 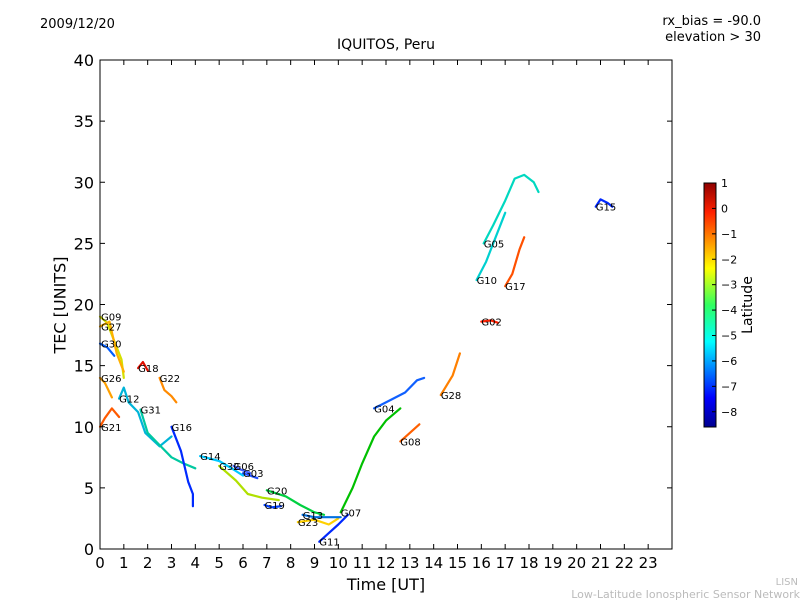 I want to click on trace-label-g06: G06, so click(x=243, y=467).